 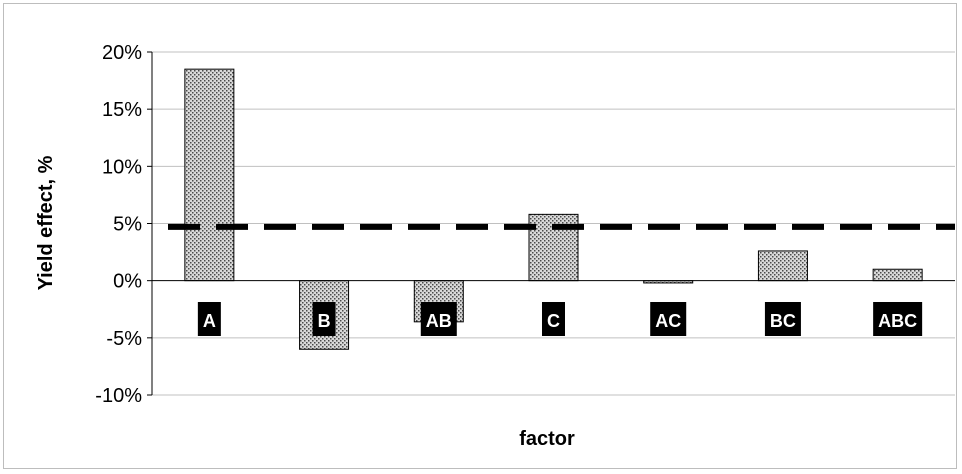 I want to click on category-label-abc: ABC, so click(x=897, y=321).